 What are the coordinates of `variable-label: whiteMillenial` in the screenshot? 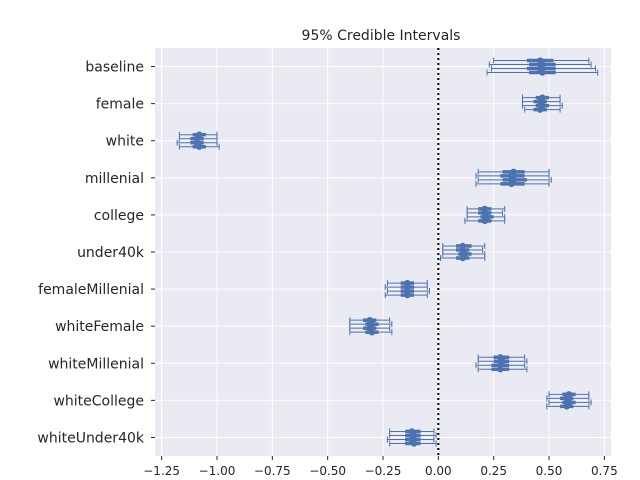 It's located at (96, 364).